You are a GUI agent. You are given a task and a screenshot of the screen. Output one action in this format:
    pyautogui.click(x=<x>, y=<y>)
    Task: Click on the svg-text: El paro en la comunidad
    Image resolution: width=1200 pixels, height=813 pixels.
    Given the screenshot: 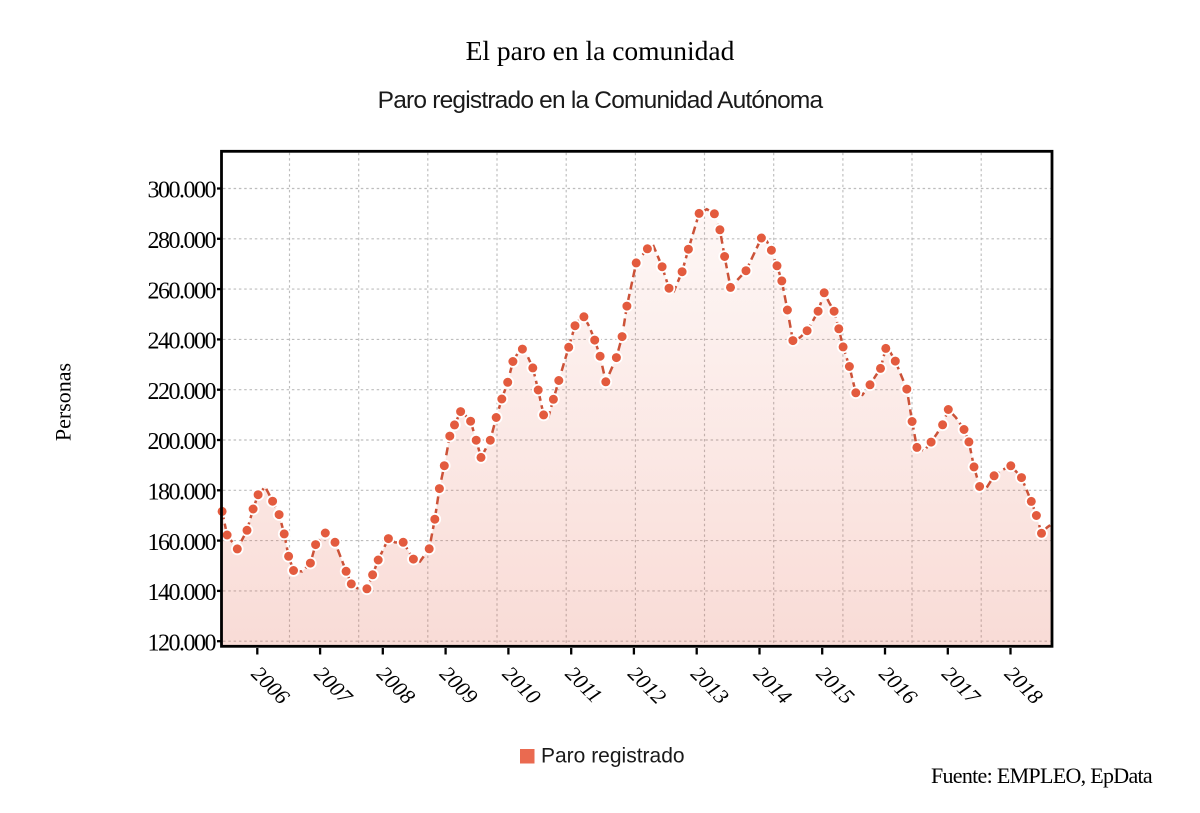 What is the action you would take?
    pyautogui.click(x=600, y=50)
    